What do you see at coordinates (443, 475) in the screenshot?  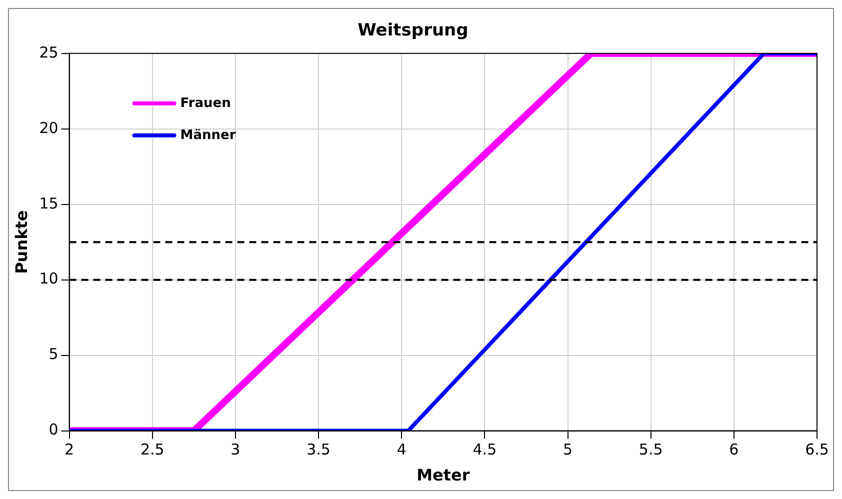 I see `x-axis-title: Meter` at bounding box center [443, 475].